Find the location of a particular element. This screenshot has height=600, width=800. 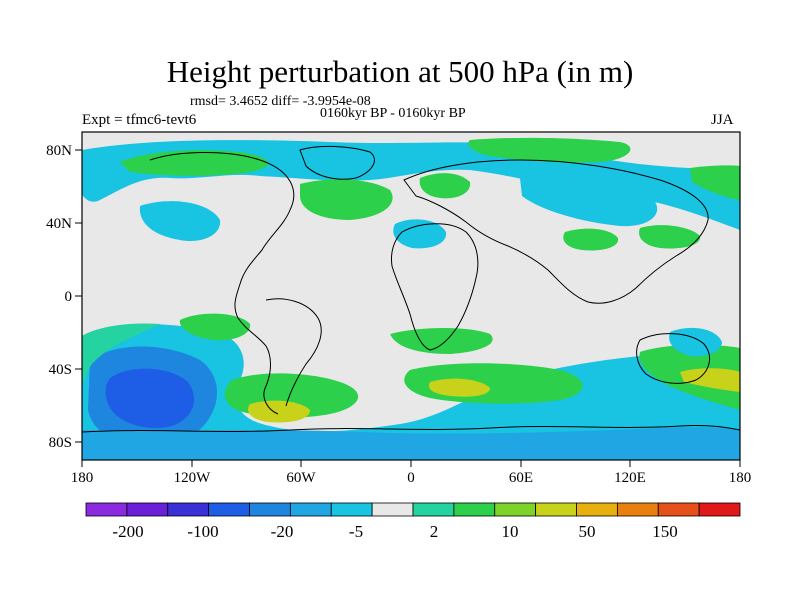

colorbar-label-4: 2 is located at coordinates (434, 531).